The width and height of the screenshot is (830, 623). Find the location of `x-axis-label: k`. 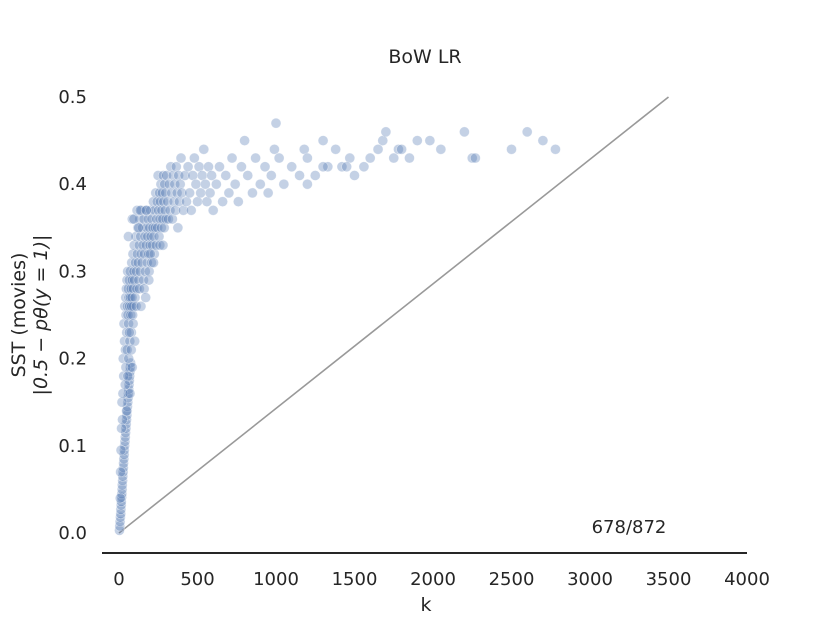

x-axis-label: k is located at coordinates (425, 605).